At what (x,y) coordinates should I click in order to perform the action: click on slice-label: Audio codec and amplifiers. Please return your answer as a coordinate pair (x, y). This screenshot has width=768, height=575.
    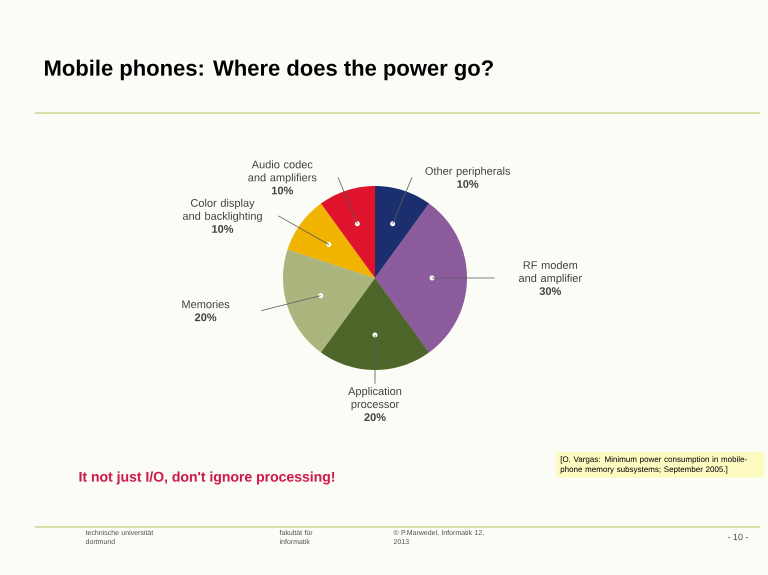
    Looking at the image, I should click on (282, 172).